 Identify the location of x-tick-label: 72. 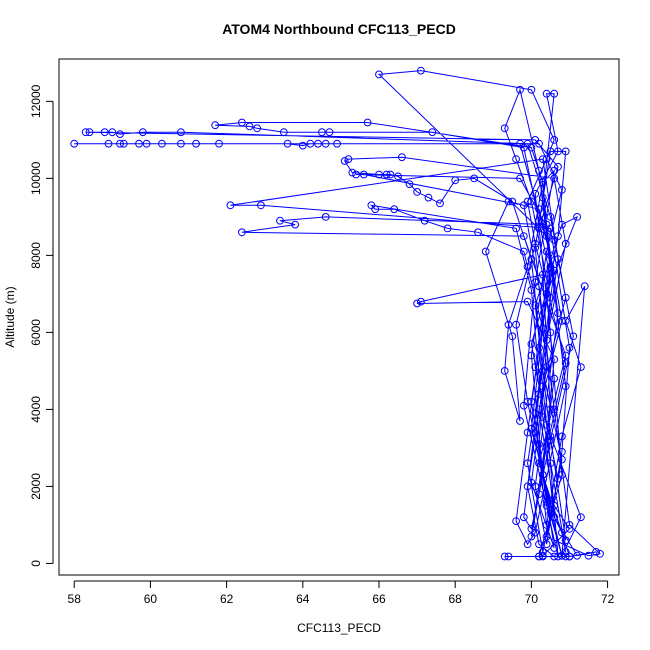
(608, 599).